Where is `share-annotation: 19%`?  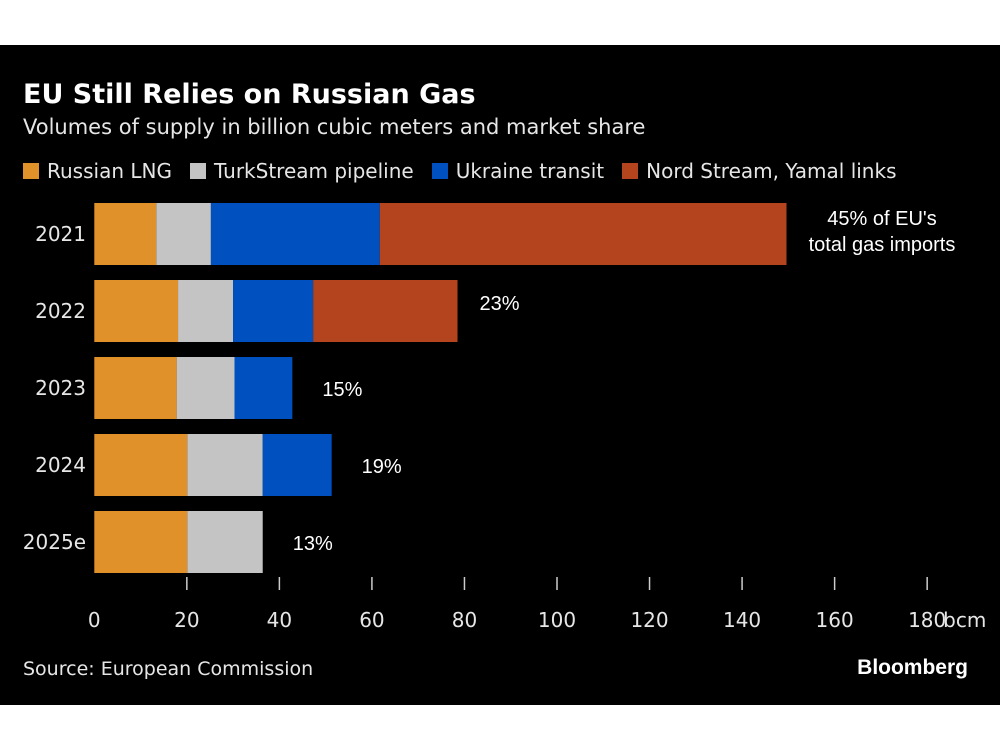 share-annotation: 19% is located at coordinates (382, 467).